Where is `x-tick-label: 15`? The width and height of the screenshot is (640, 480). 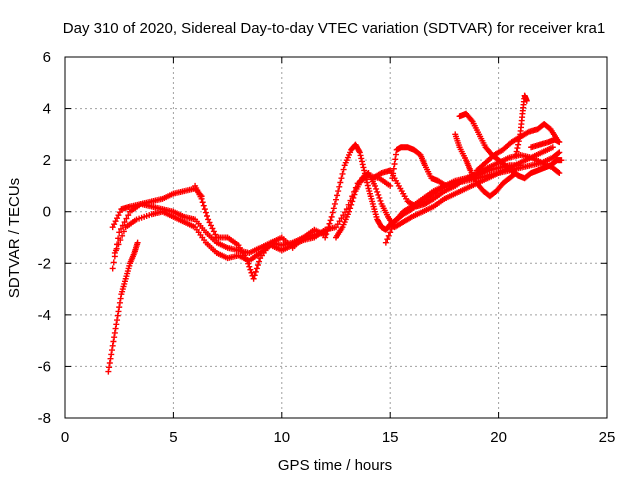 x-tick-label: 15 is located at coordinates (390, 437).